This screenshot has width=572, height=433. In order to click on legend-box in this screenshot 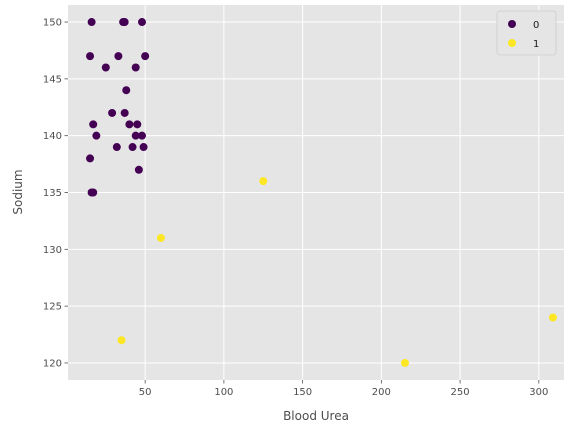, I will do `click(526, 33)`.